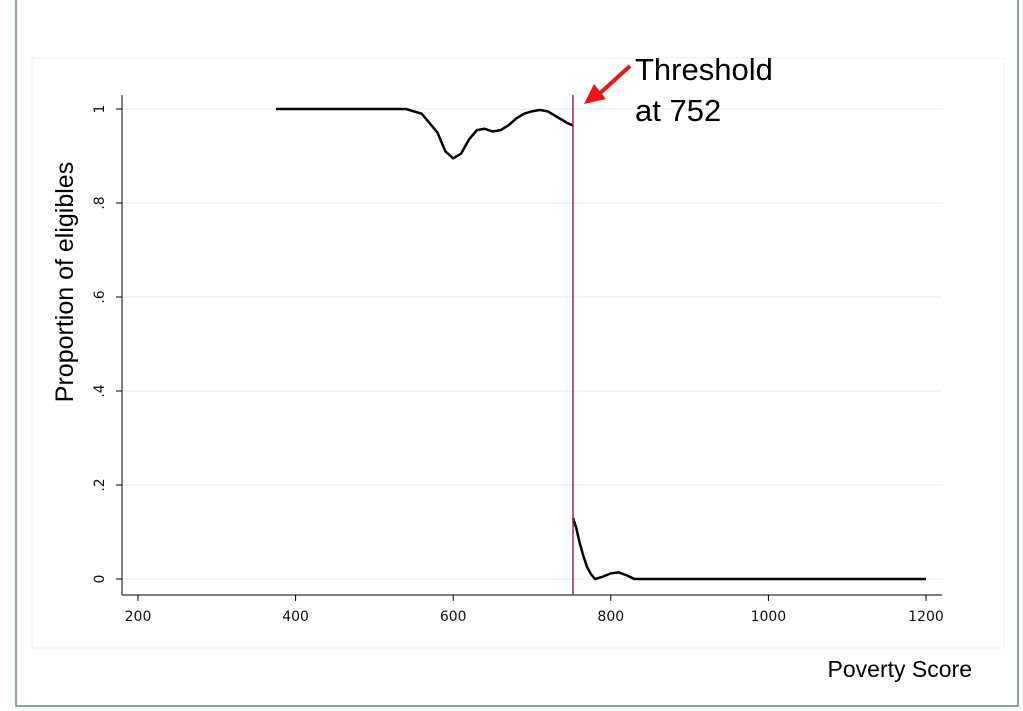 Image resolution: width=1023 pixels, height=711 pixels. What do you see at coordinates (748, 549) in the screenshot?
I see `series-line-above-threshold` at bounding box center [748, 549].